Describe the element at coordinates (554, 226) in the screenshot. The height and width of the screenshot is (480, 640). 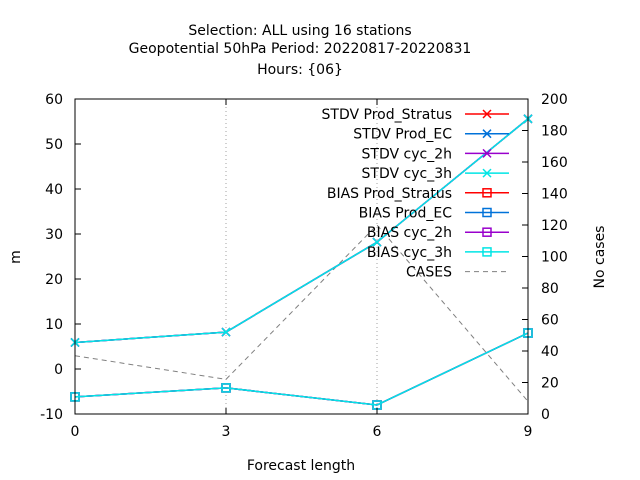
I see `y2-tick-label: 120` at that location.